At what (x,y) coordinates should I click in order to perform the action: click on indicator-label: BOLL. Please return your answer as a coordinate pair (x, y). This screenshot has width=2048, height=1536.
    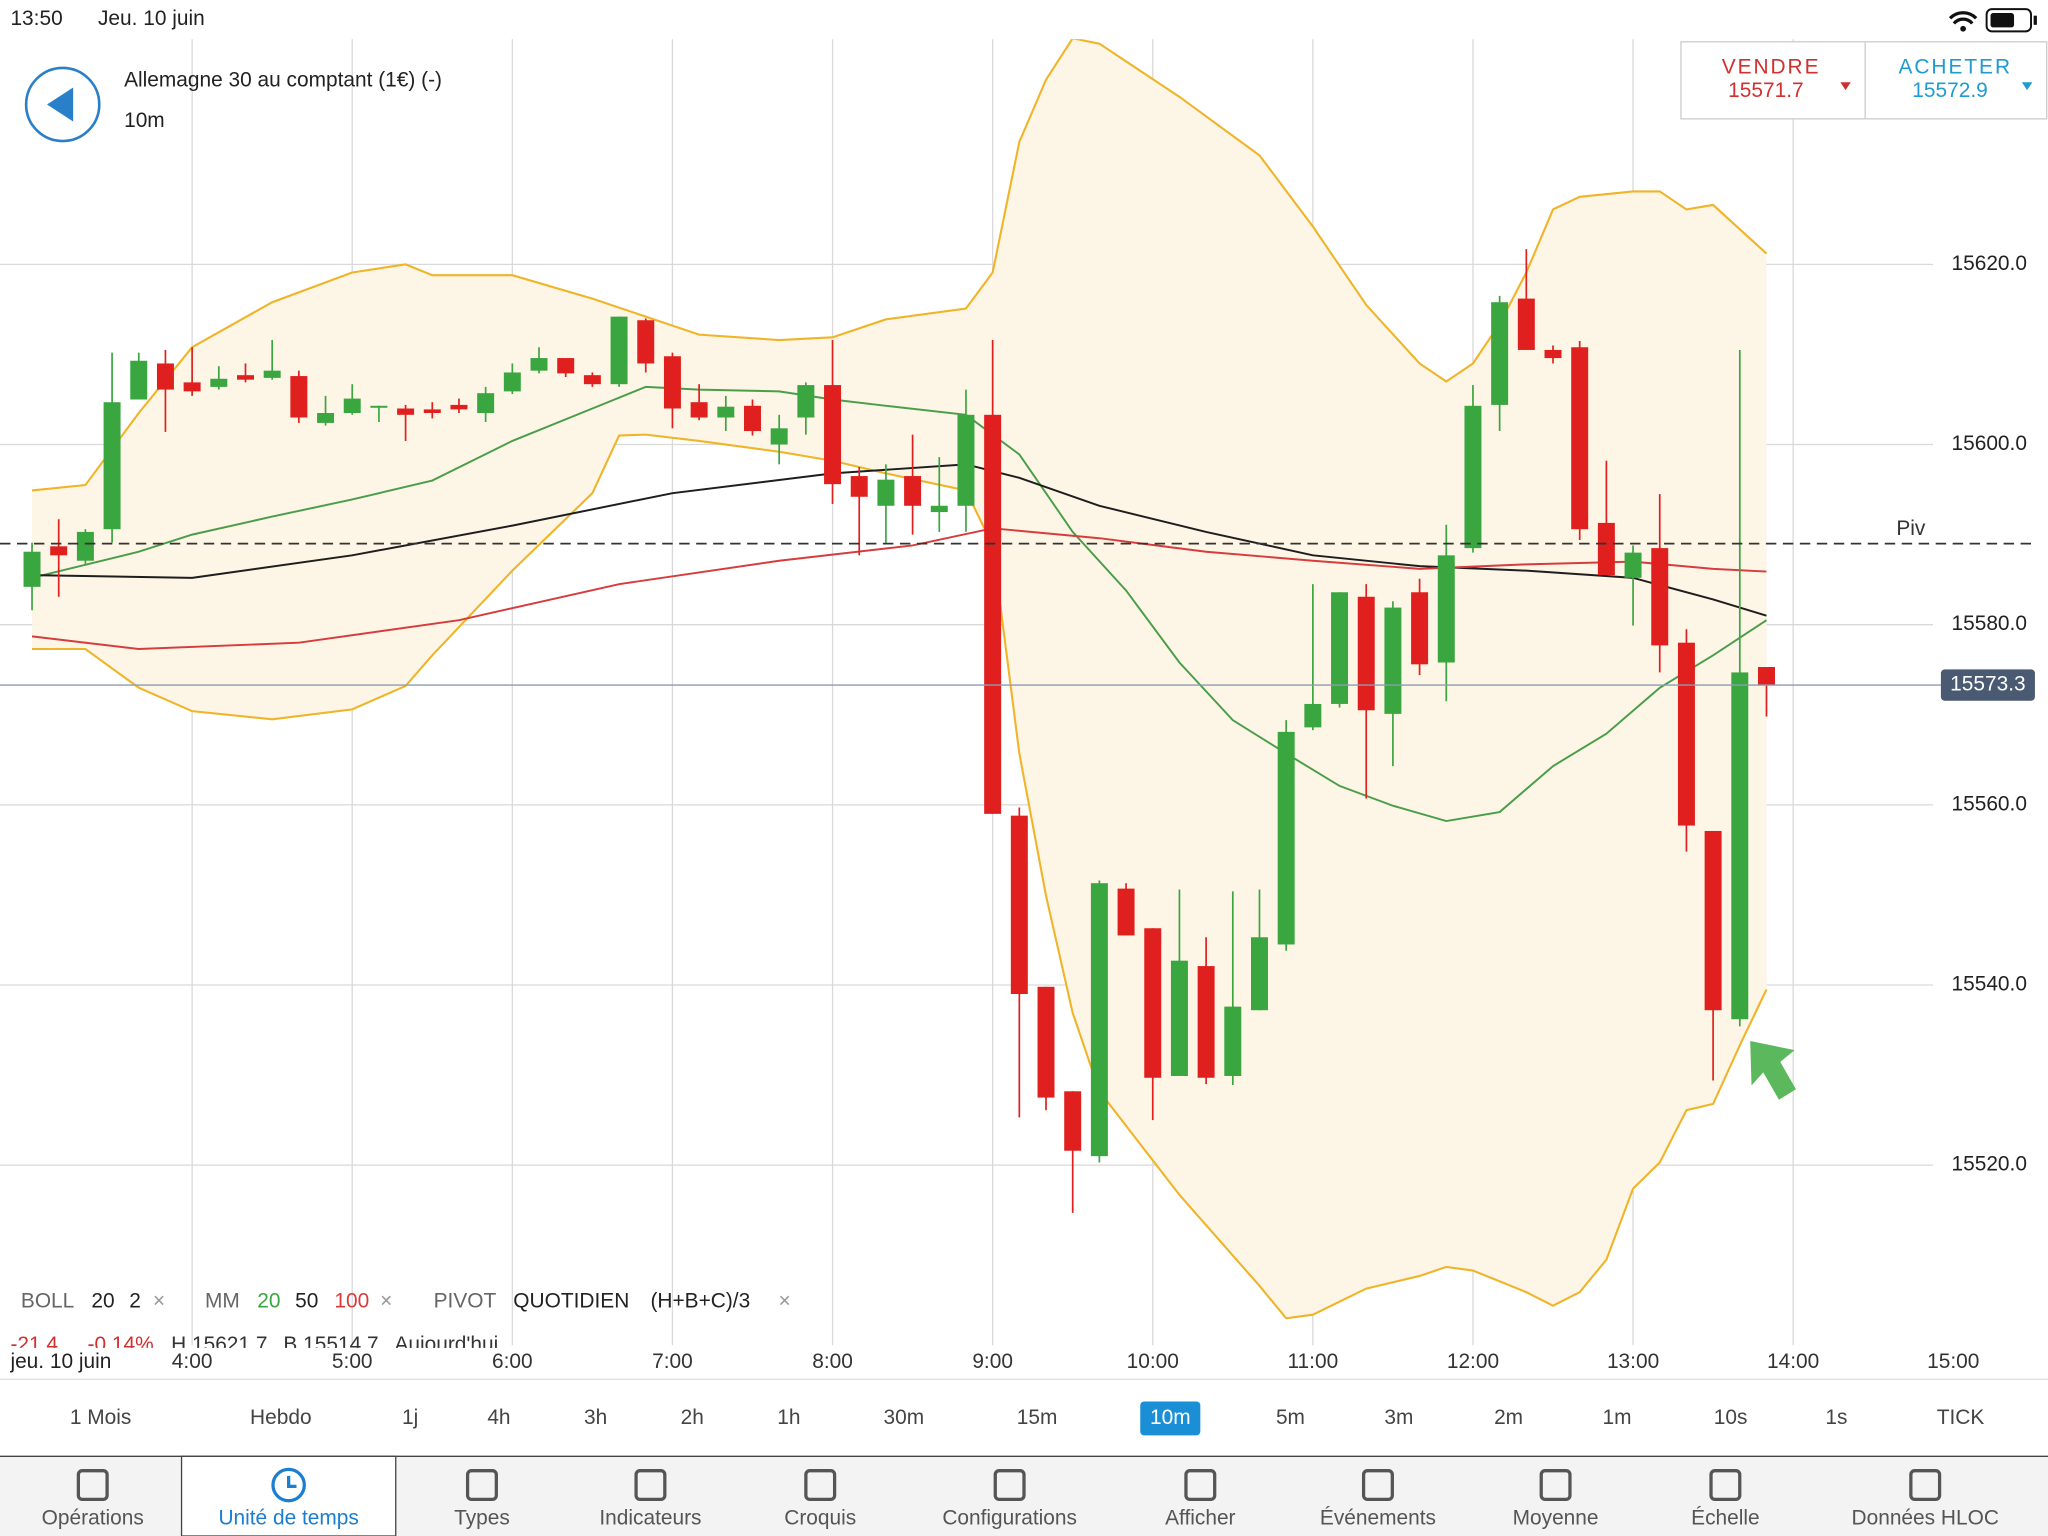
    Looking at the image, I should click on (47, 1301).